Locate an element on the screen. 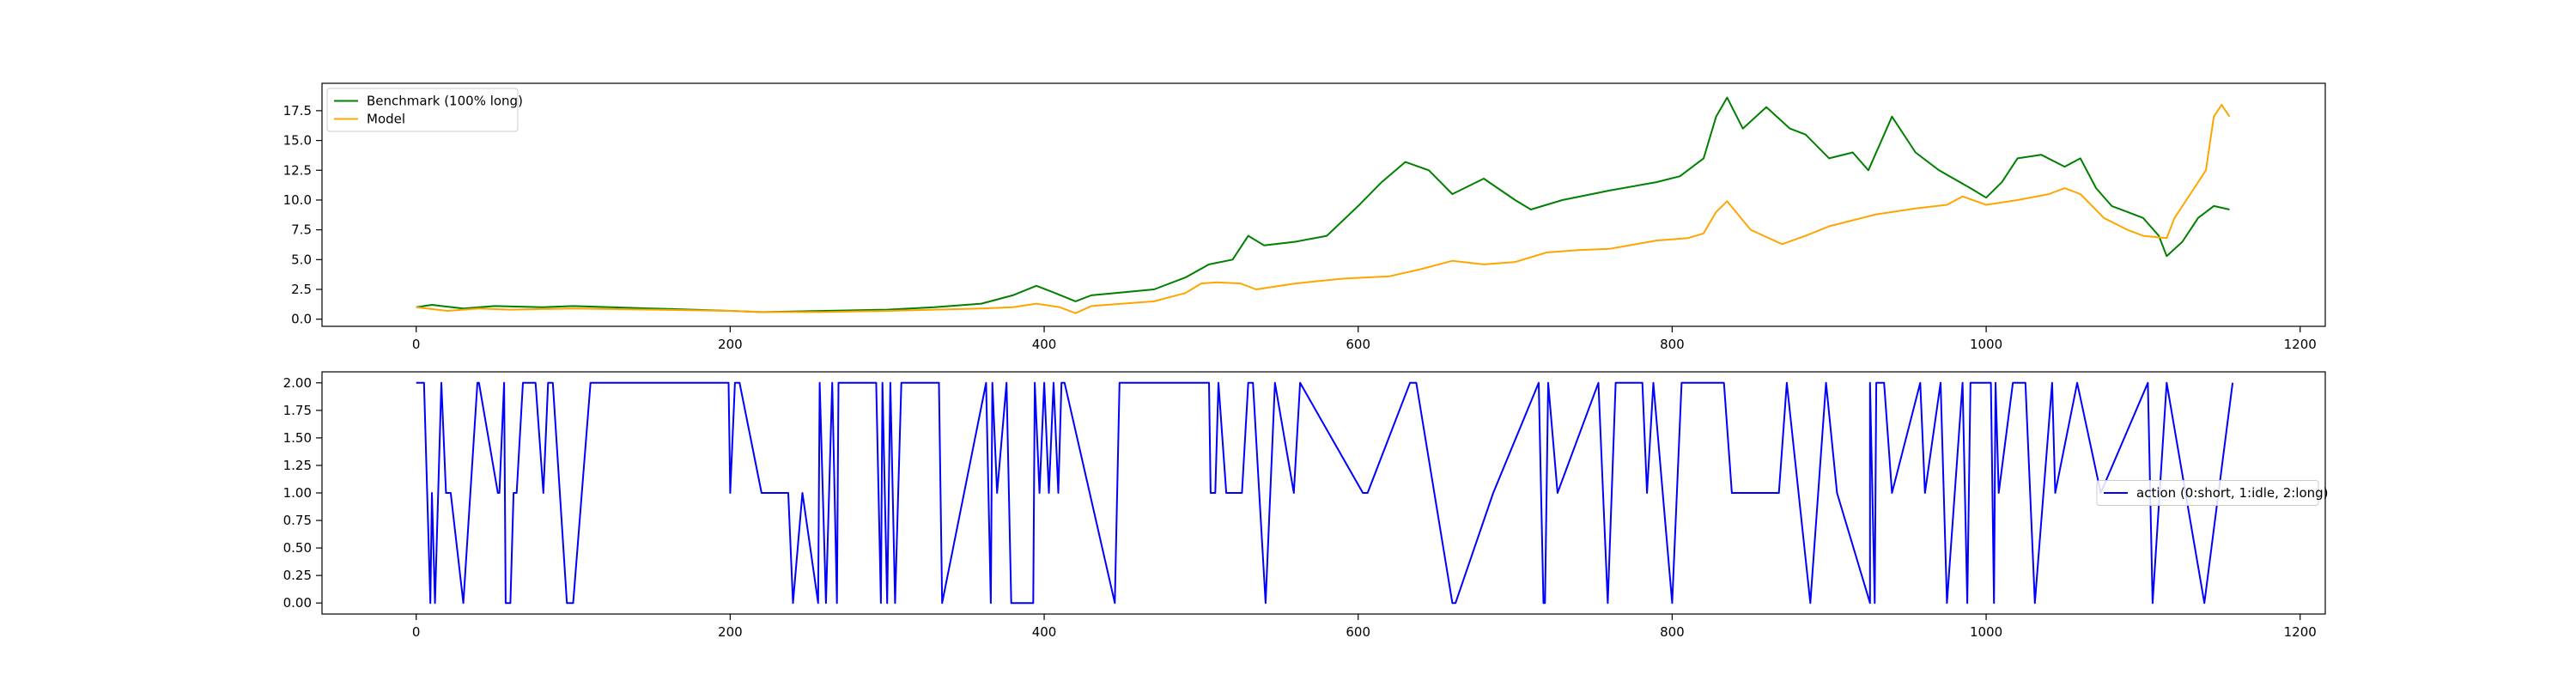 The width and height of the screenshot is (2576, 687). legend-label: Model is located at coordinates (386, 119).